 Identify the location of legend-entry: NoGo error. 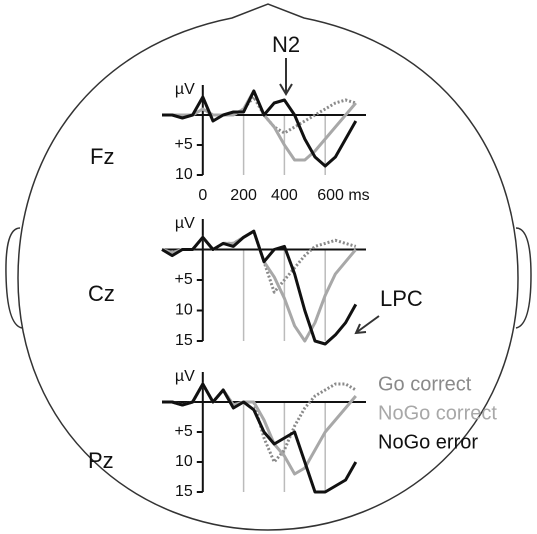
(428, 442).